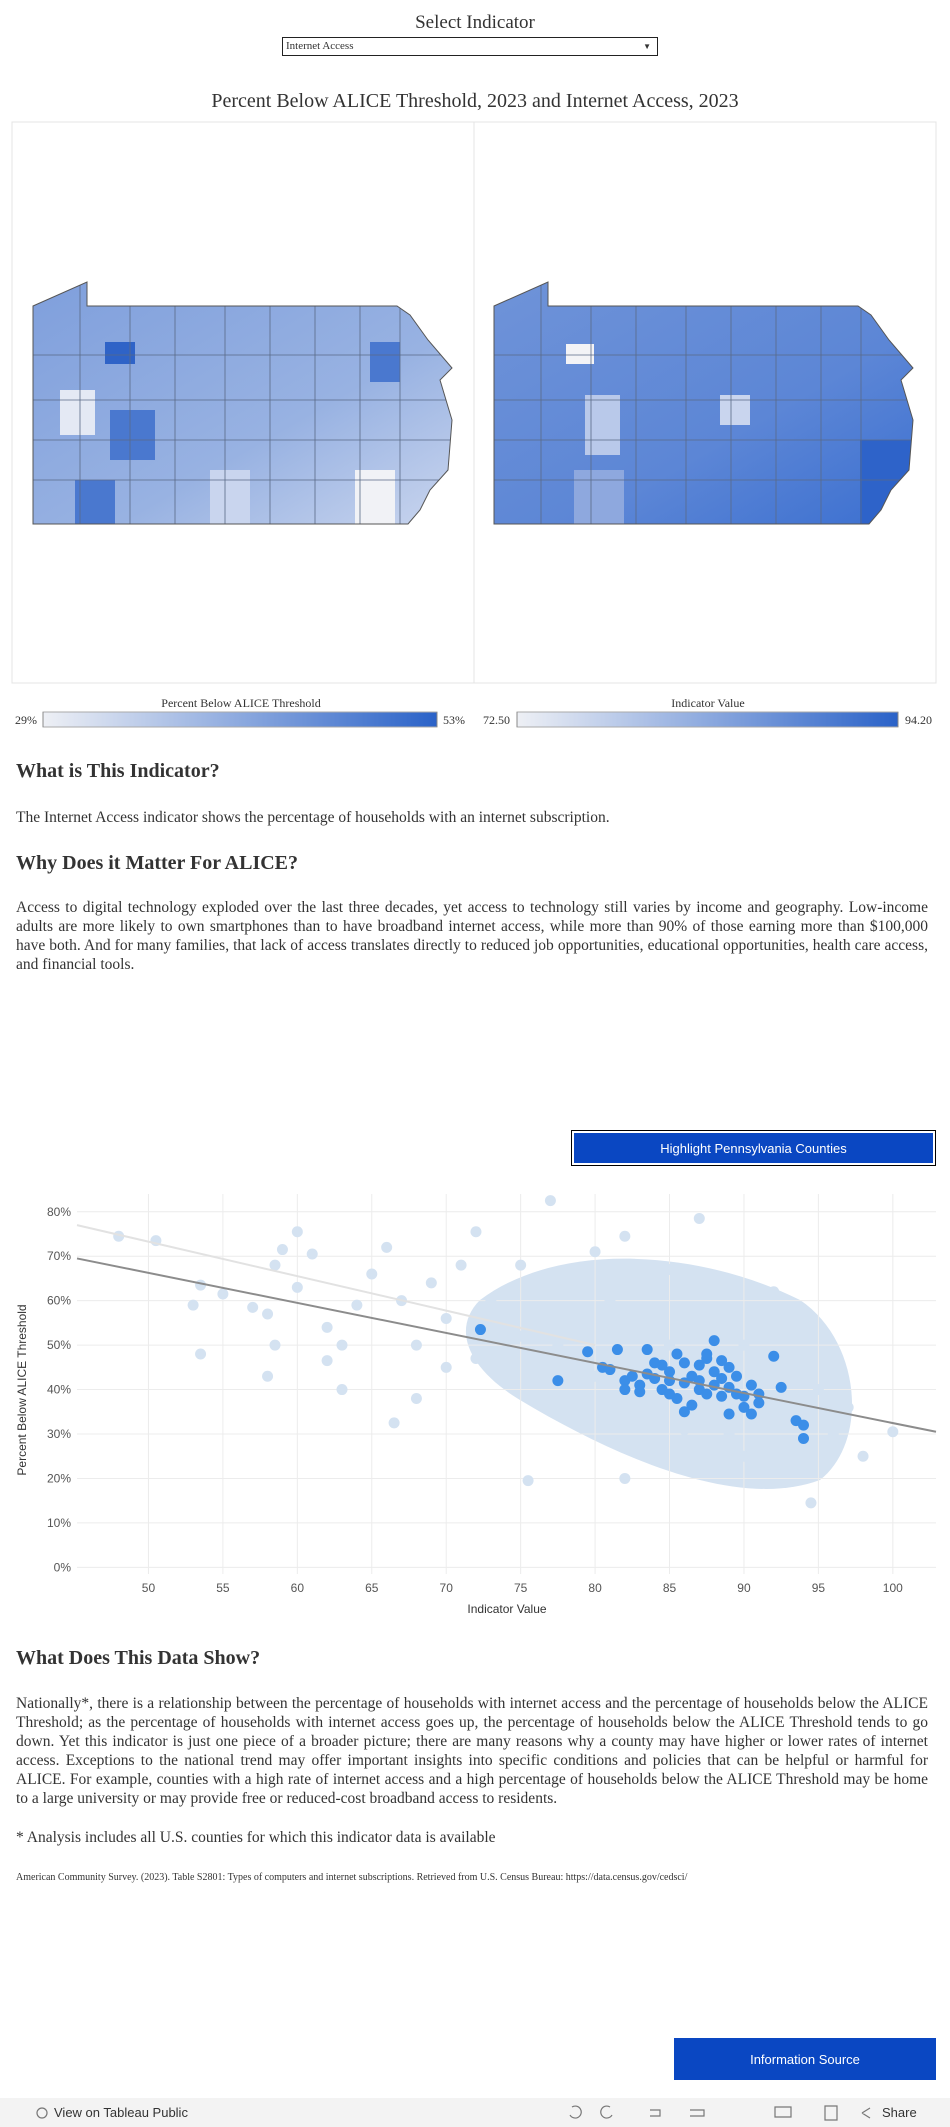  Describe the element at coordinates (59, 1390) in the screenshot. I see `y-tick-label: 40%` at that location.